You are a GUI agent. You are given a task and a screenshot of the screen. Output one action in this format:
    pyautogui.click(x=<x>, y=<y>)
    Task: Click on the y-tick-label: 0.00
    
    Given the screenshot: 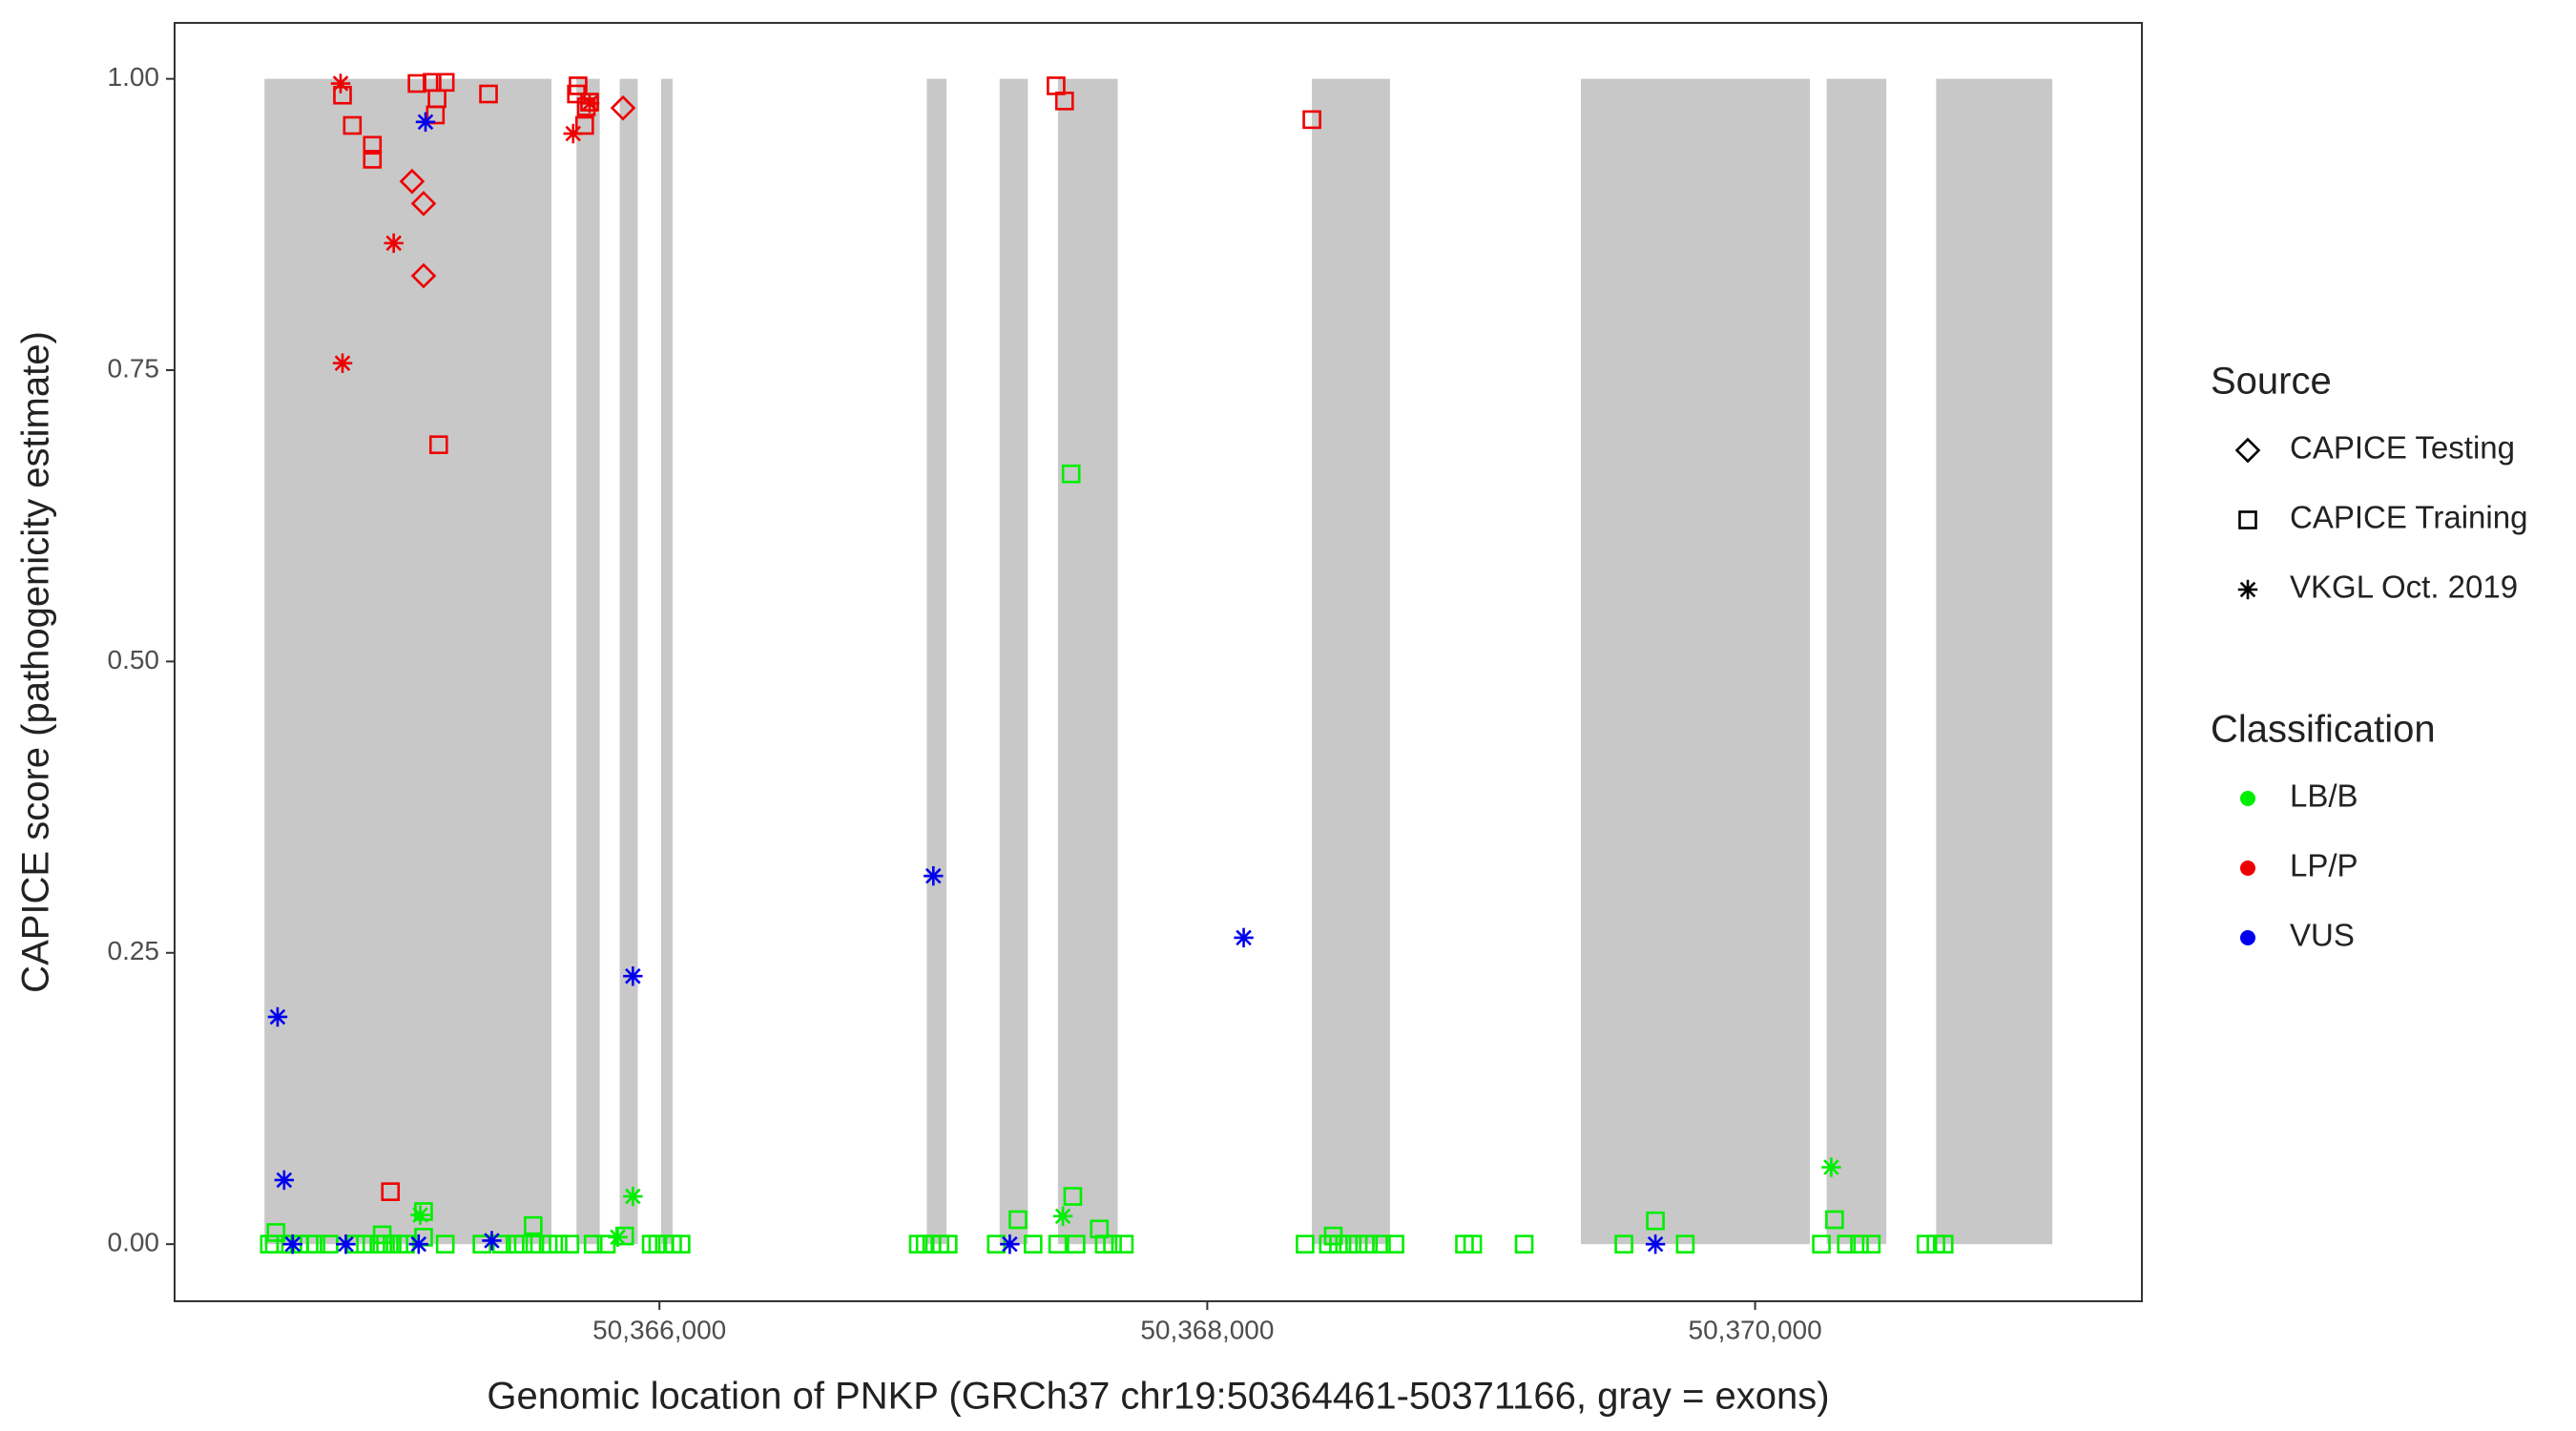 What is the action you would take?
    pyautogui.click(x=134, y=1242)
    